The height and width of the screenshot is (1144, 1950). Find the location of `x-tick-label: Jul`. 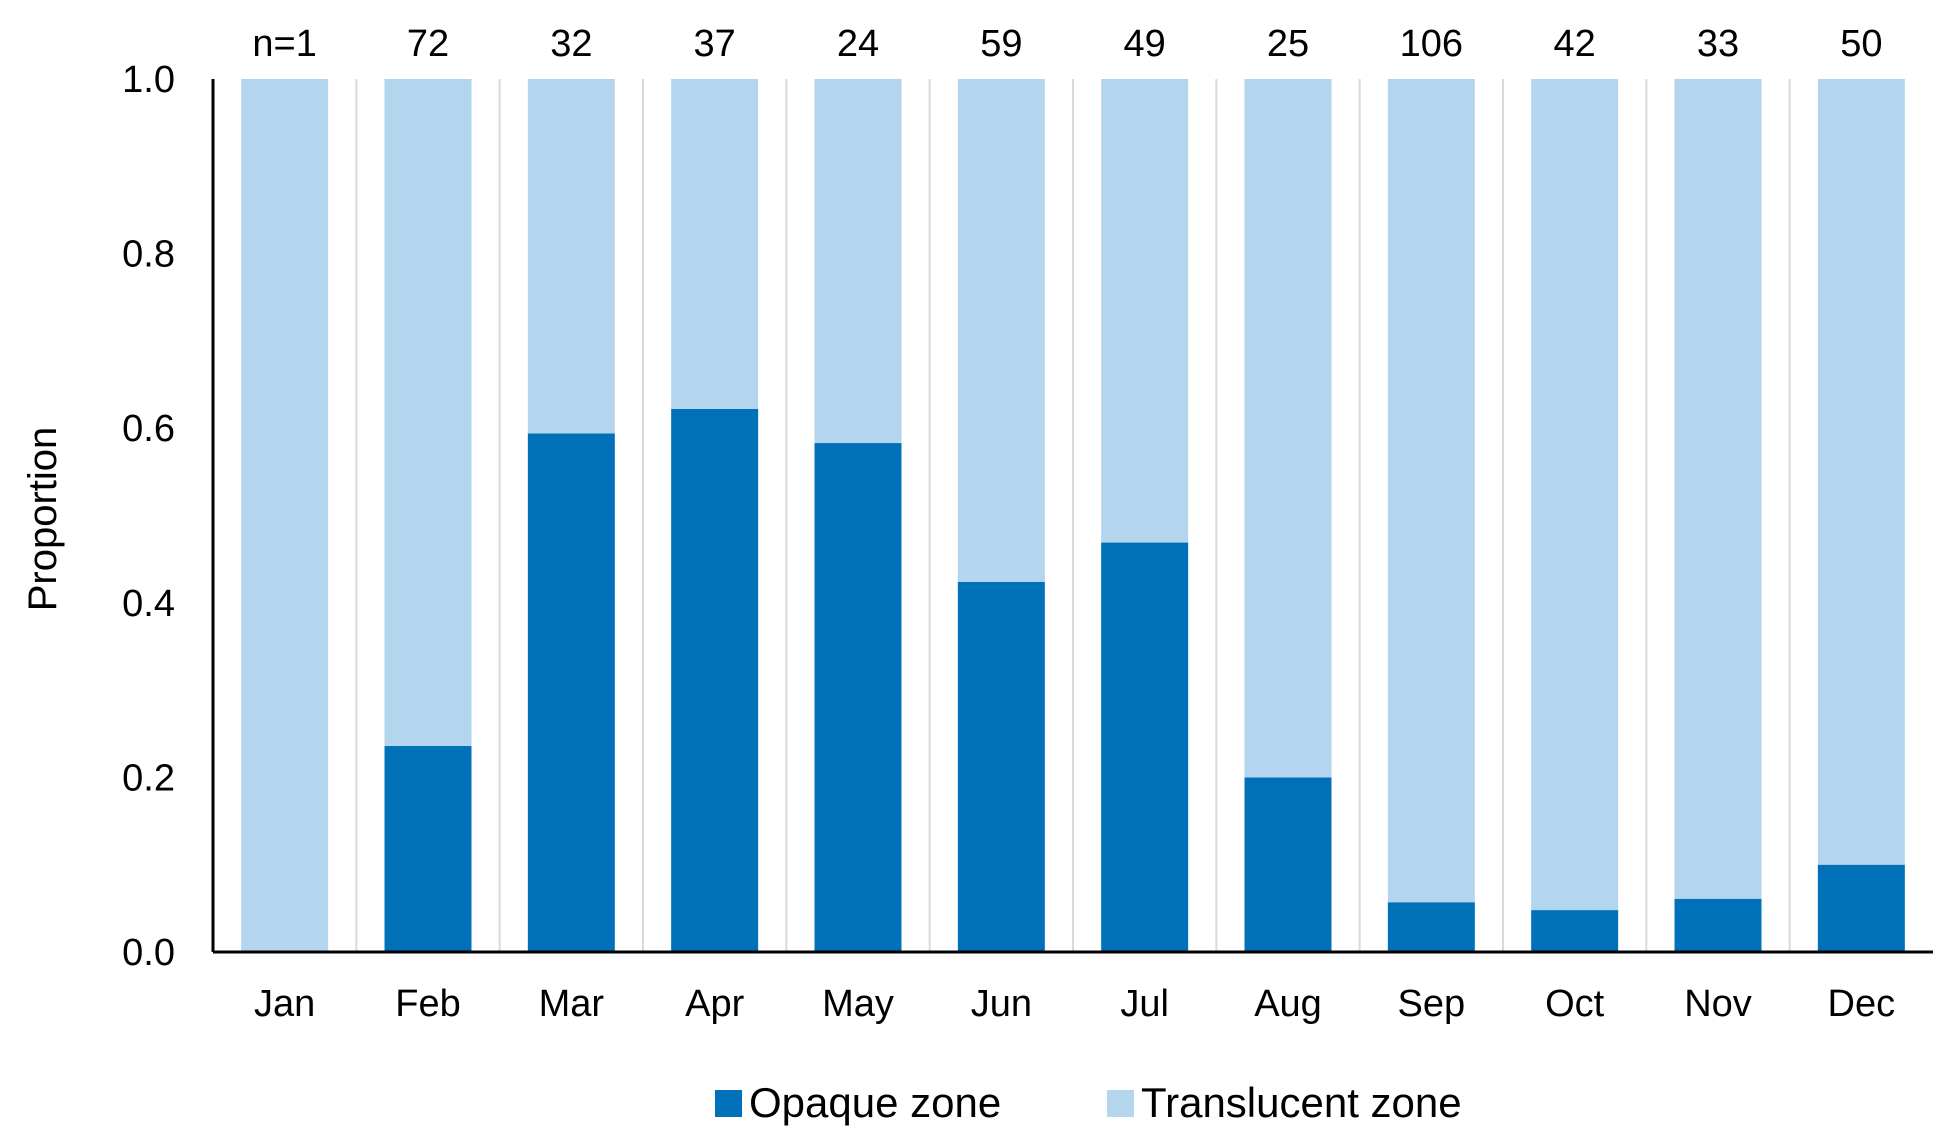

x-tick-label: Jul is located at coordinates (1144, 1004).